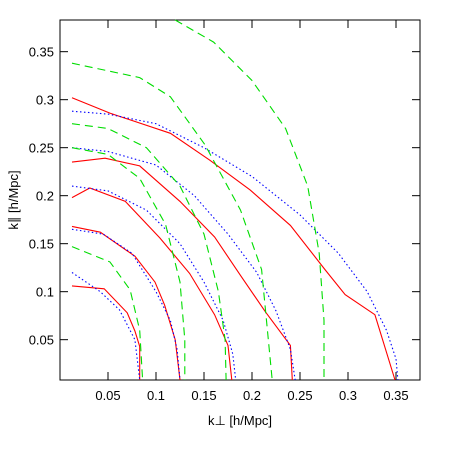 This screenshot has width=450, height=450. What do you see at coordinates (45, 100) in the screenshot?
I see `y-tick-label: 0.3` at bounding box center [45, 100].